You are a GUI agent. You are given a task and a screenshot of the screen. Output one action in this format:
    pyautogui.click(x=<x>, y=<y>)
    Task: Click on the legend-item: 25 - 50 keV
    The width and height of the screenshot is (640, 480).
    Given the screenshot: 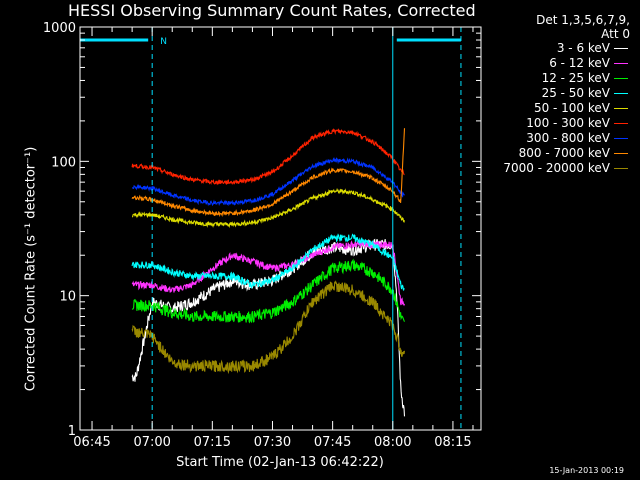 What is the action you would take?
    pyautogui.click(x=557, y=93)
    